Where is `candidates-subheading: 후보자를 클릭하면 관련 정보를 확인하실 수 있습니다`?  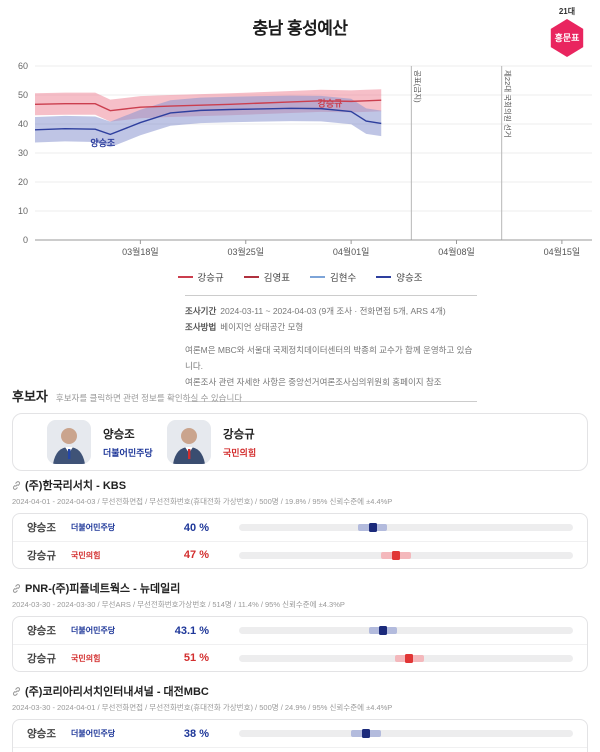 candidates-subheading: 후보자를 클릭하면 관련 정보를 확인하실 수 있습니다 is located at coordinates (149, 398).